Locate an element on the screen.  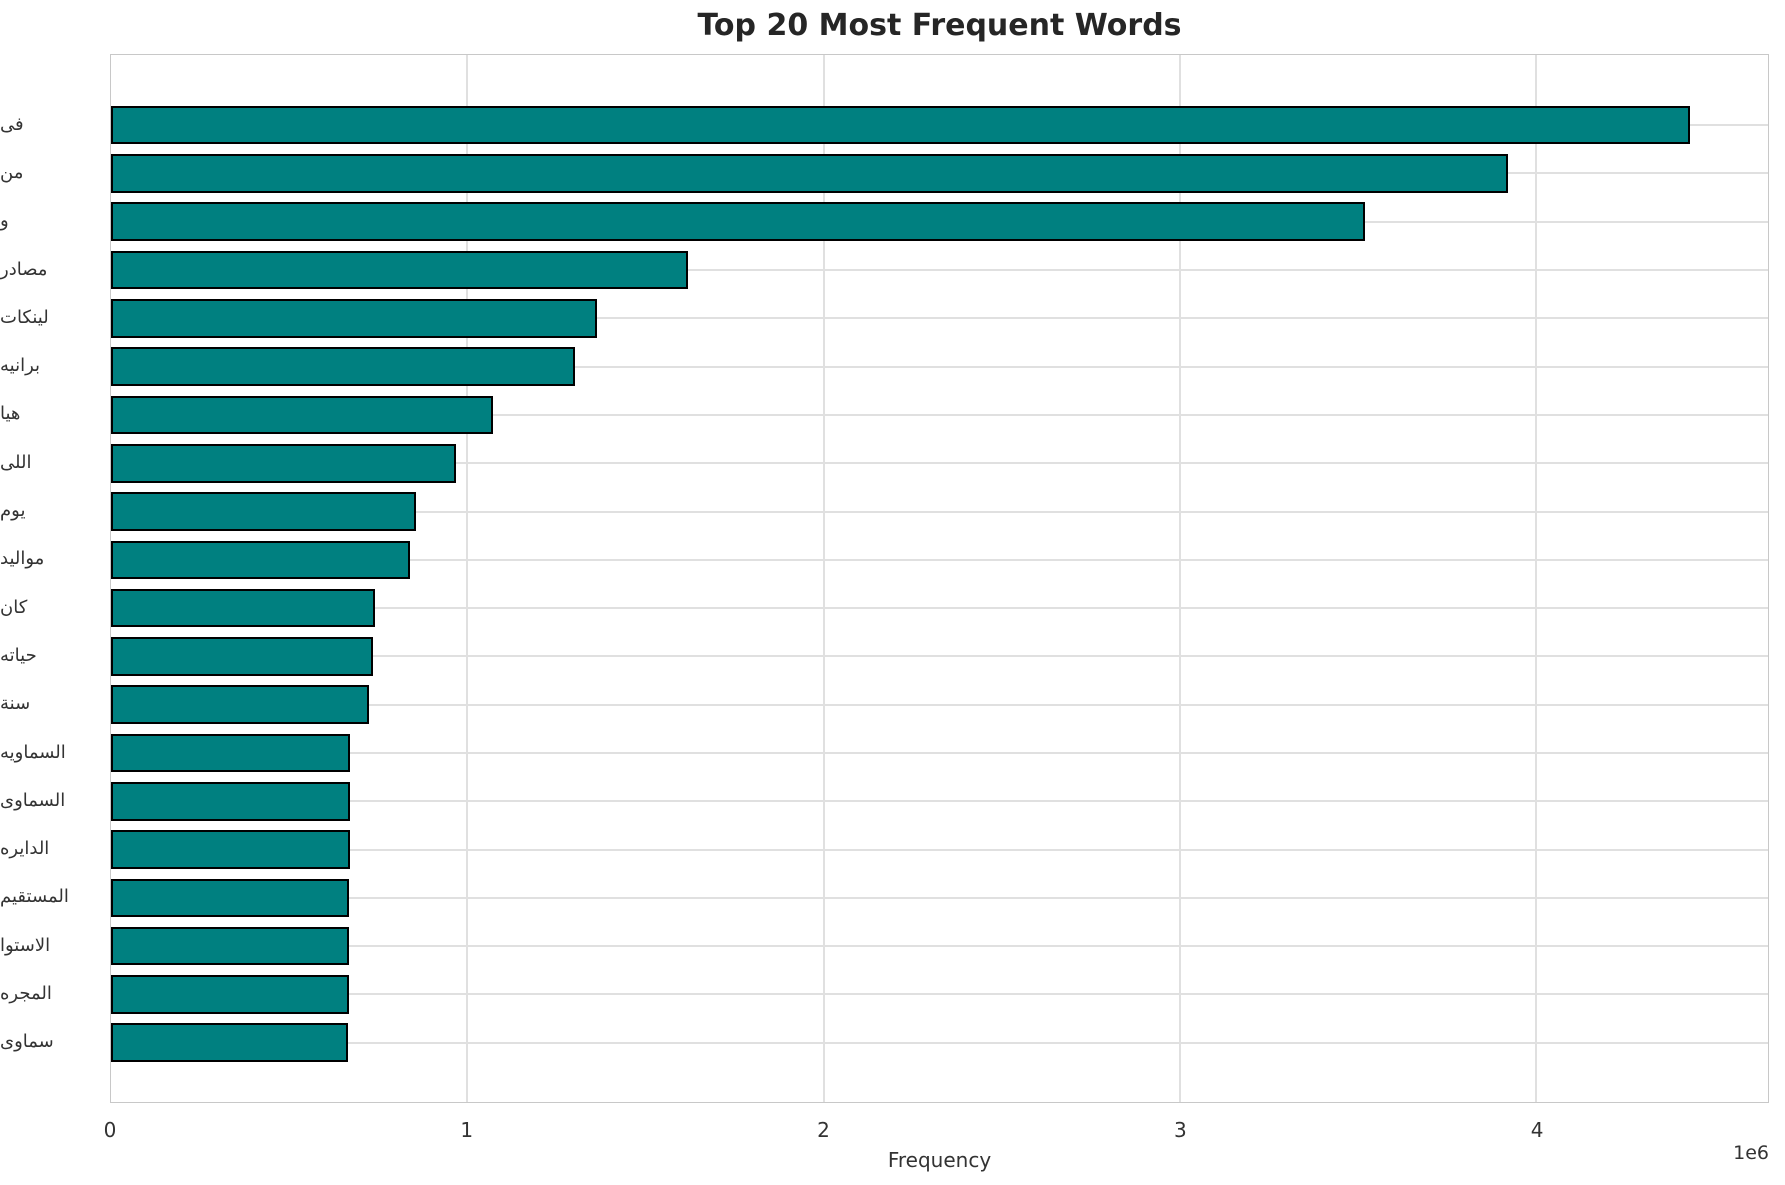
bar-سماوى is located at coordinates (230, 1043).